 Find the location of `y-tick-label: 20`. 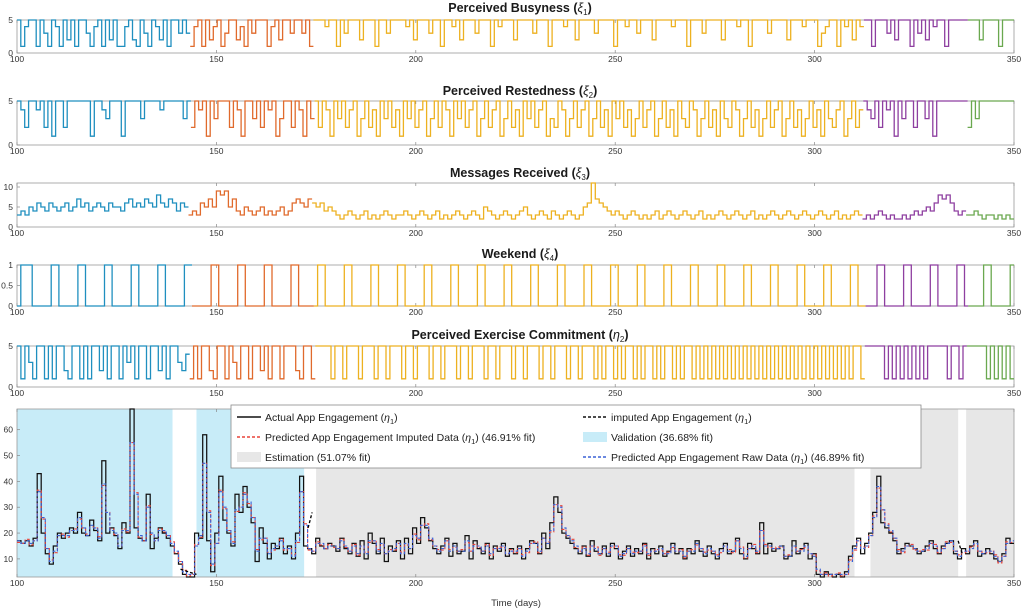

y-tick-label: 20 is located at coordinates (9, 533).